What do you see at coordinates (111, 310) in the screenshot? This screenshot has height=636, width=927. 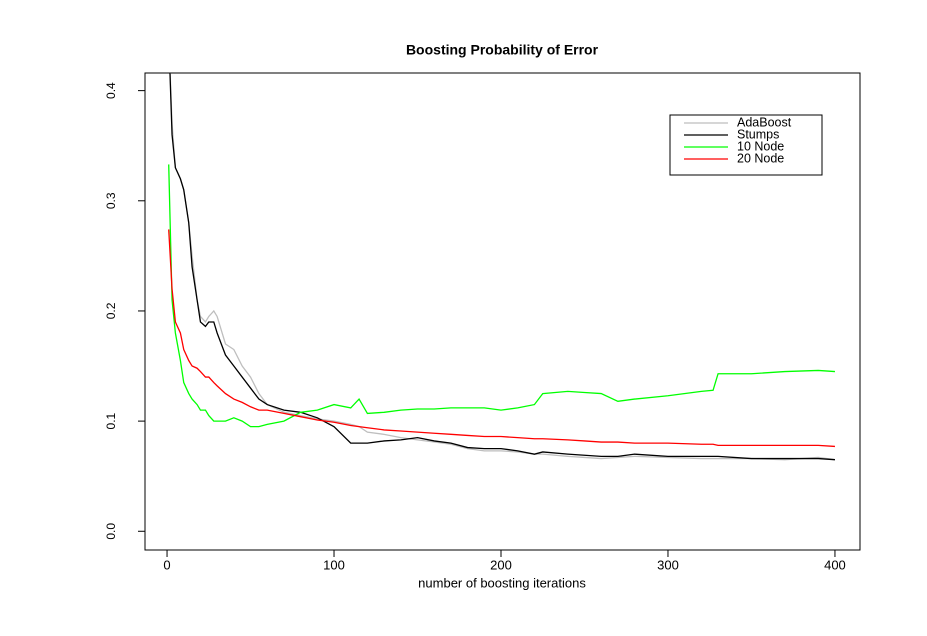 I see `y-tick-label: 0.2` at bounding box center [111, 310].